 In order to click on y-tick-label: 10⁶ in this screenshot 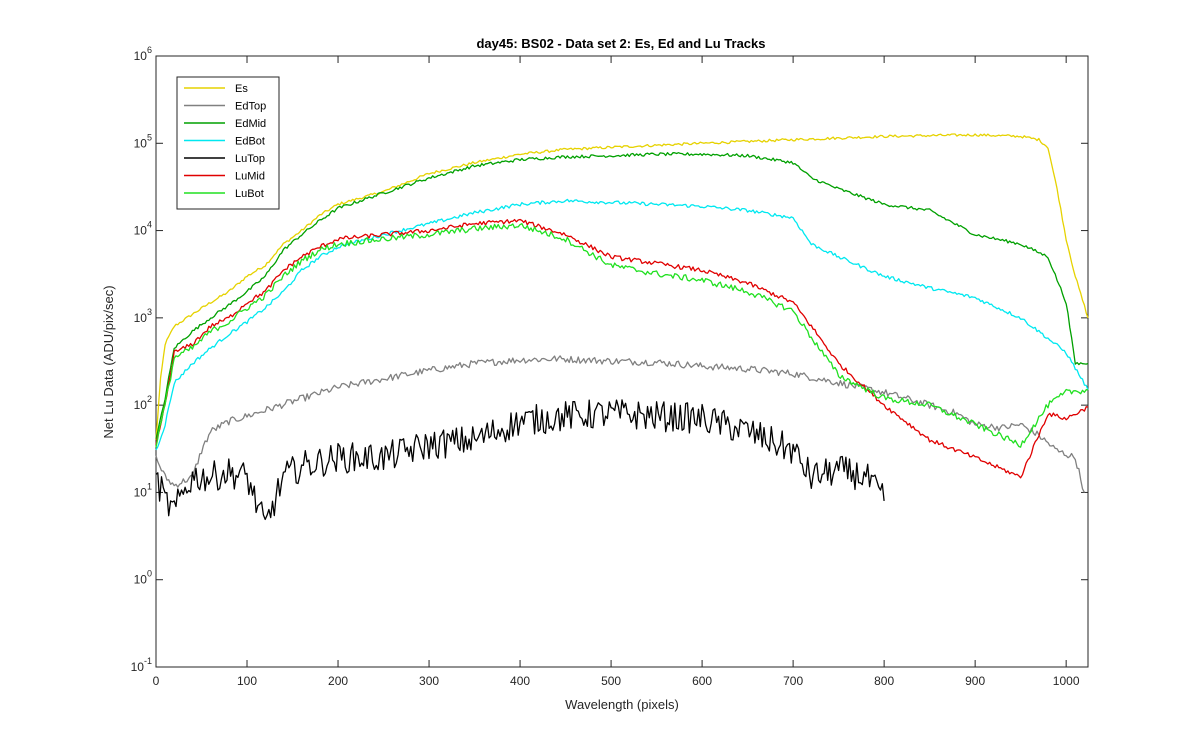, I will do `click(143, 54)`.